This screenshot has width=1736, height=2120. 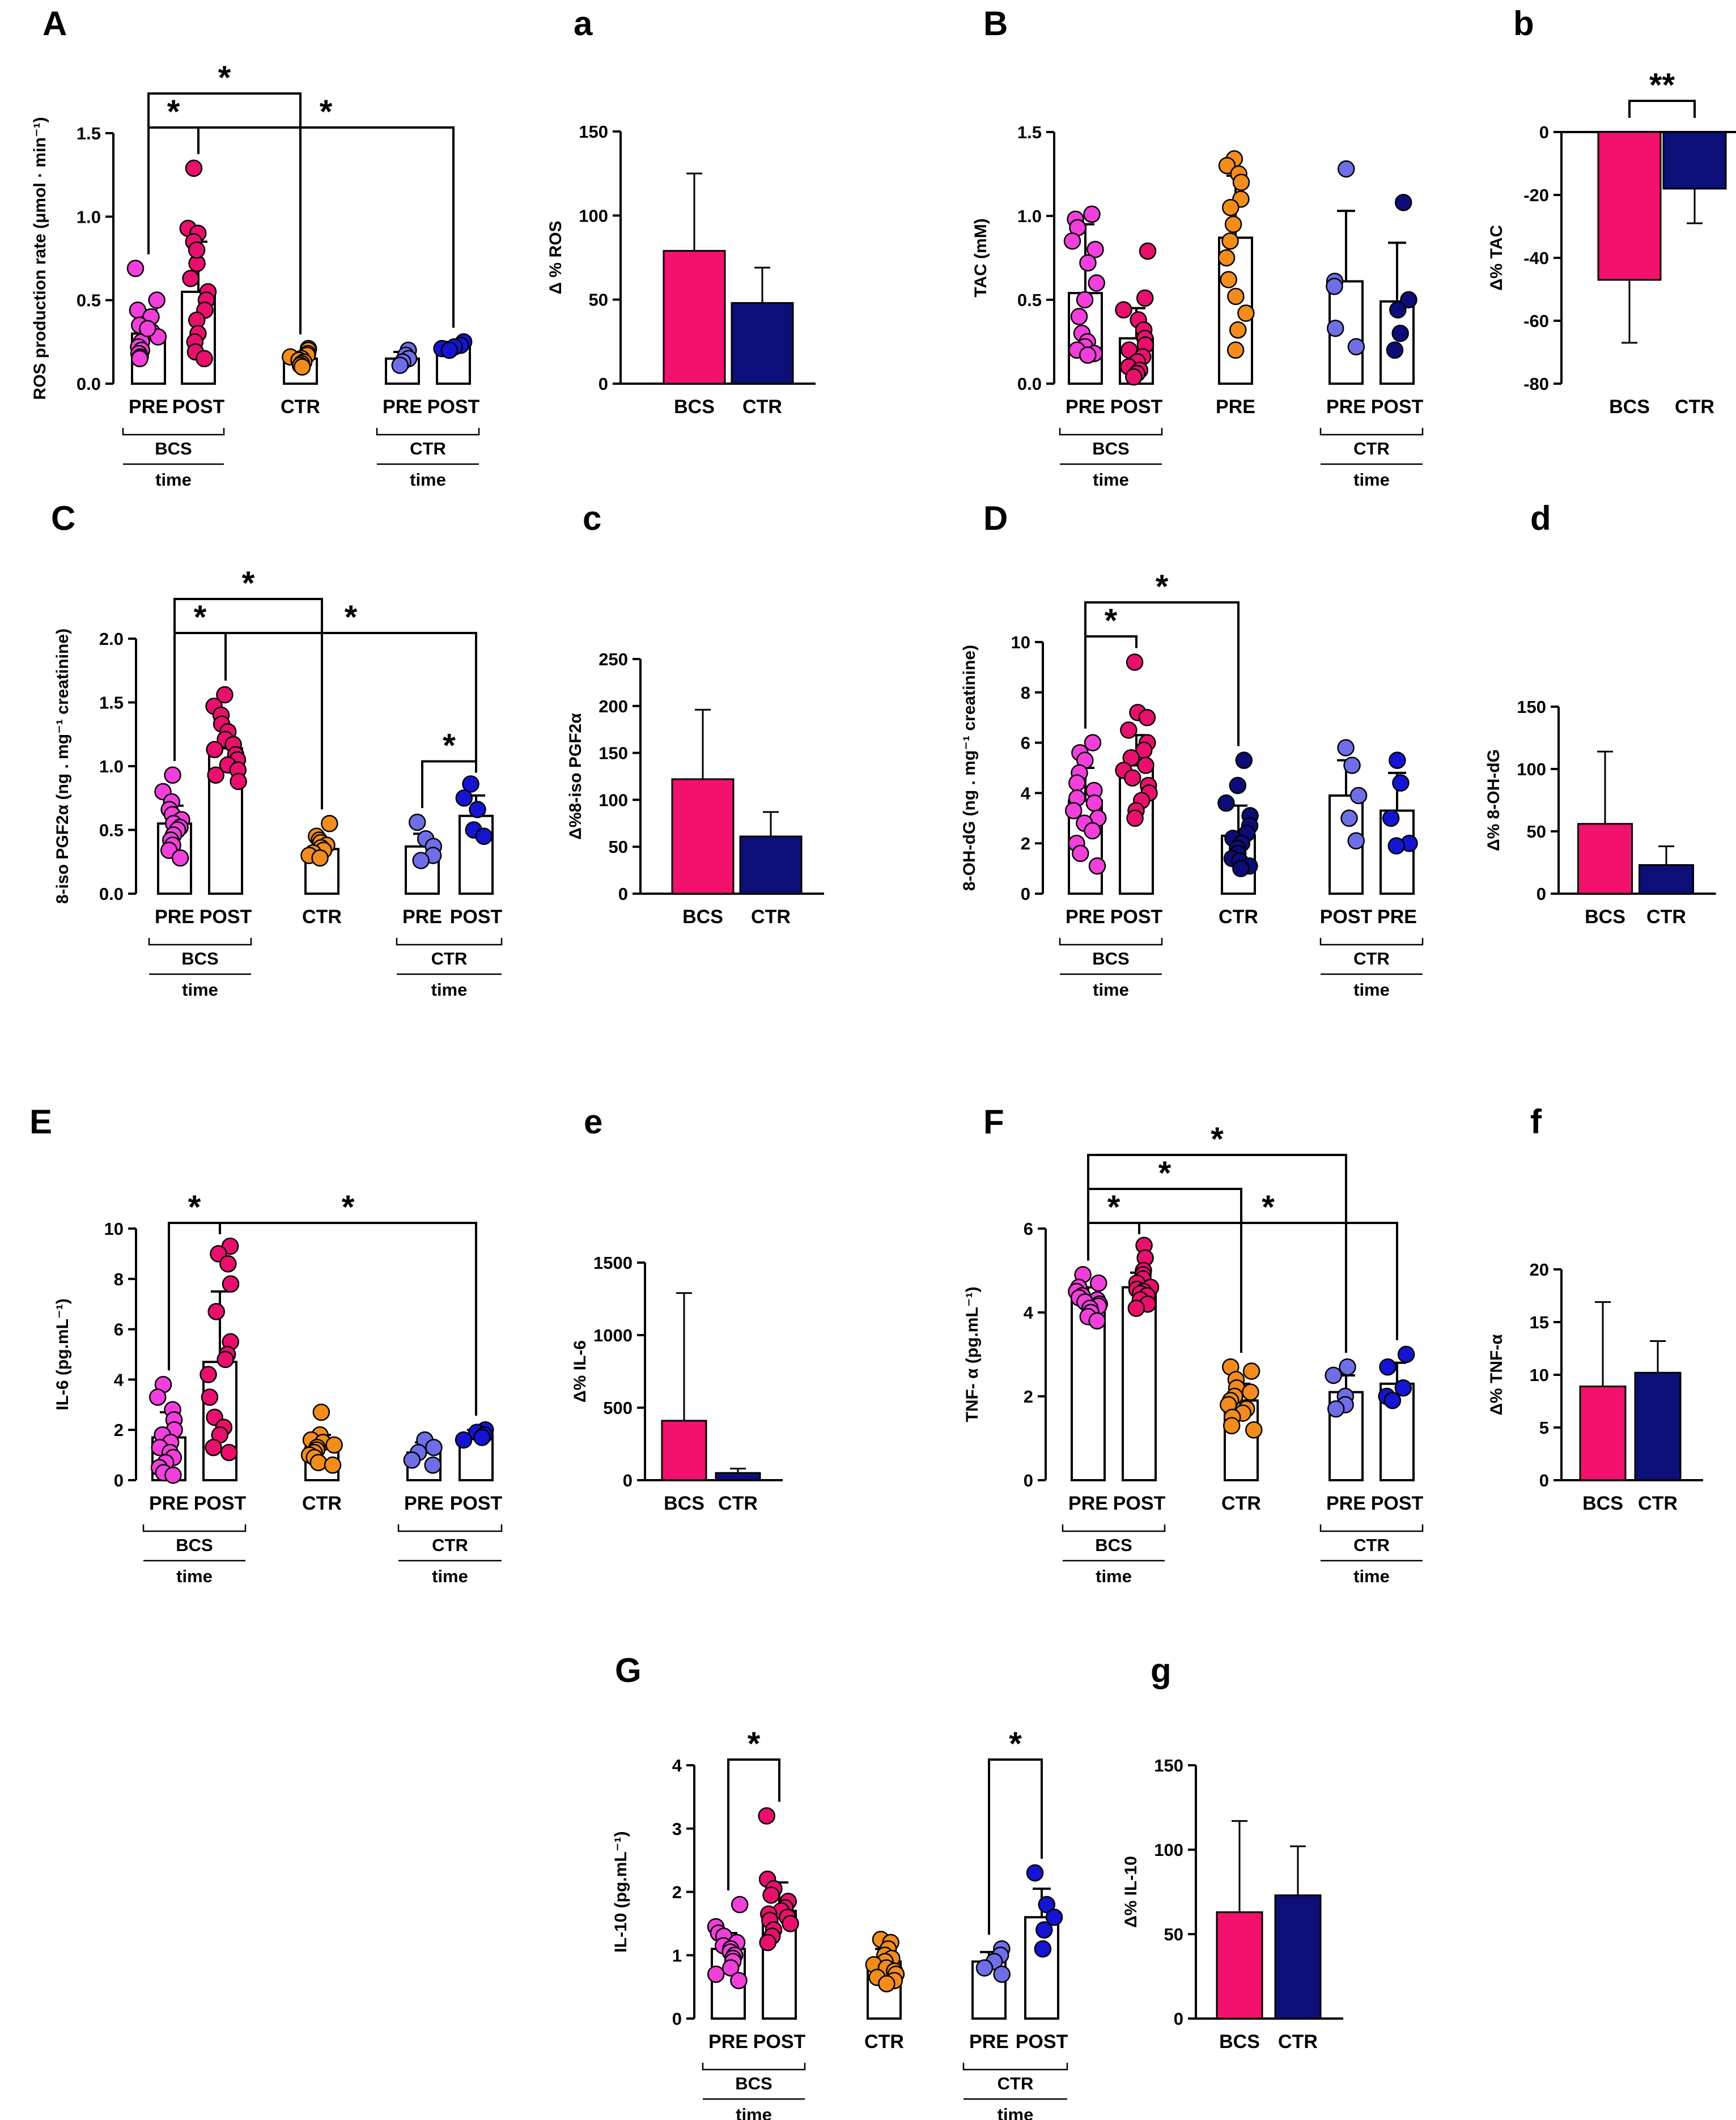 I want to click on y-tick-label: -20, so click(x=1536, y=195).